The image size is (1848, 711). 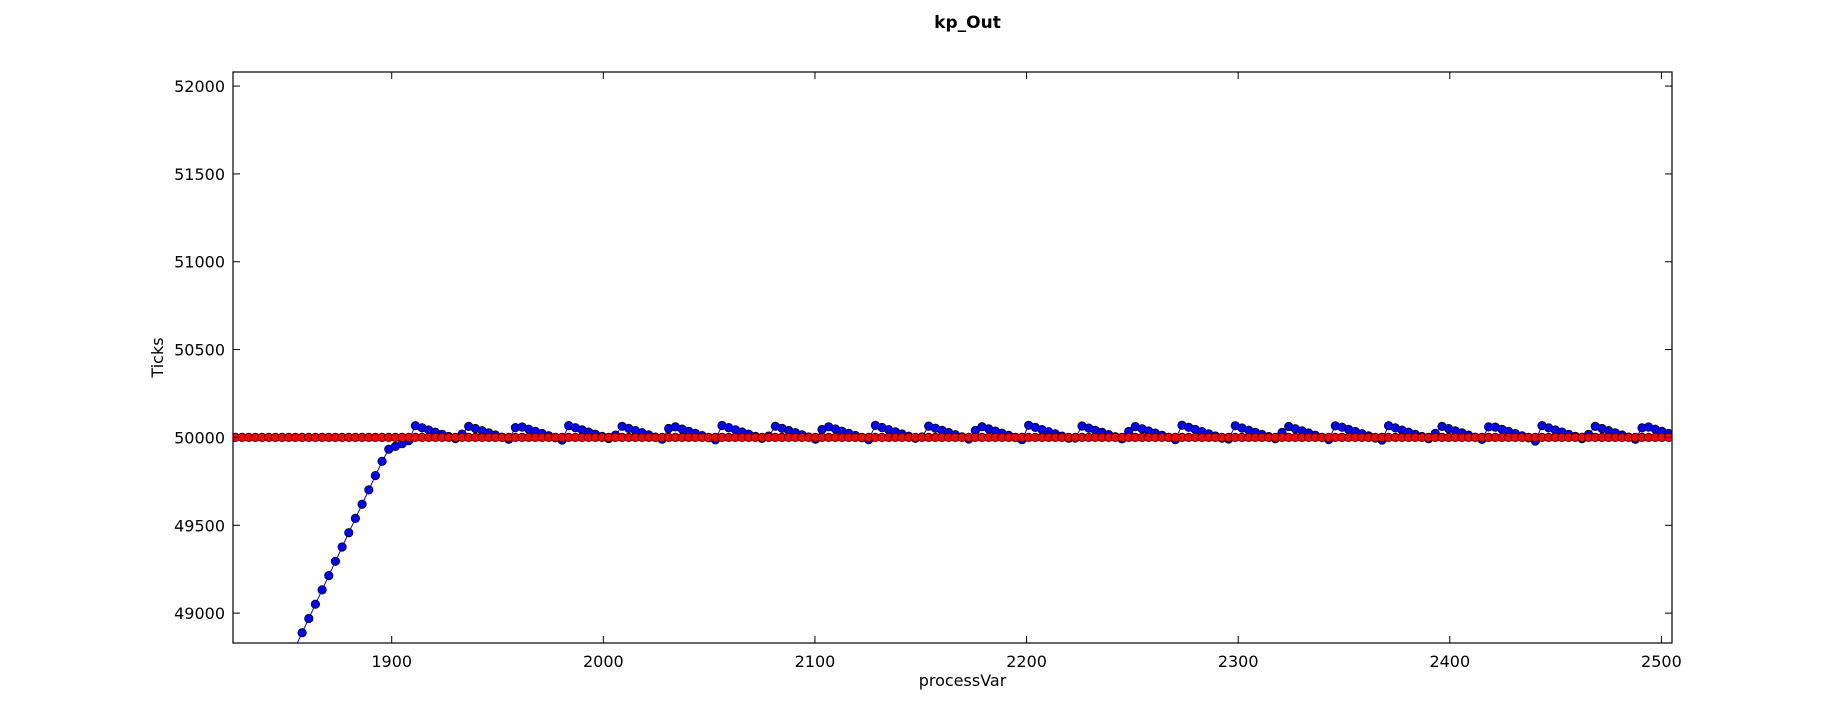 What do you see at coordinates (233, 437) in the screenshot?
I see `data-point-setpoint` at bounding box center [233, 437].